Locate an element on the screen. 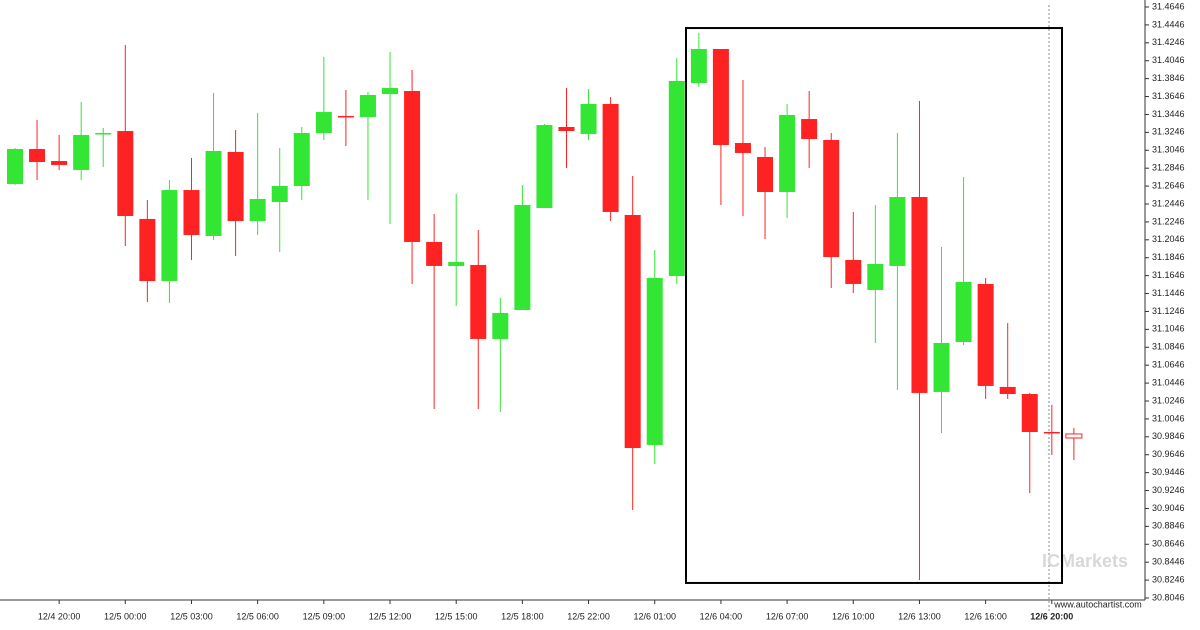 The height and width of the screenshot is (630, 1200). x-tick-label: 12/5 00:00 is located at coordinates (125, 616).